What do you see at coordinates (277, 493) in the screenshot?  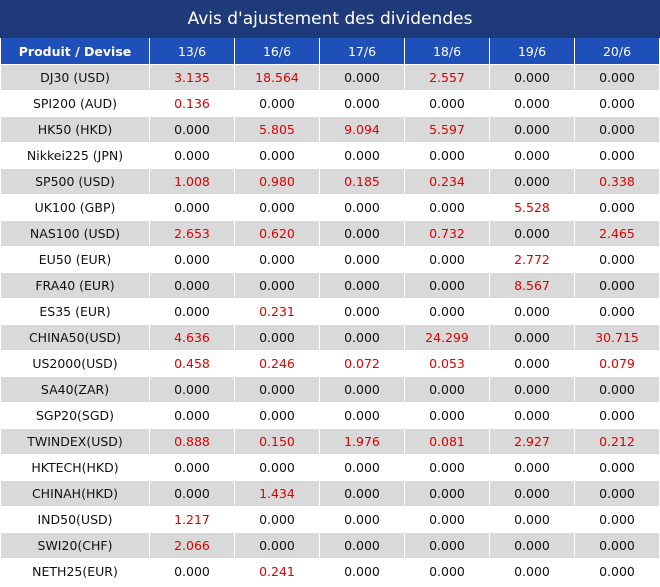 I see `dividend-value-cell: 1.434` at bounding box center [277, 493].